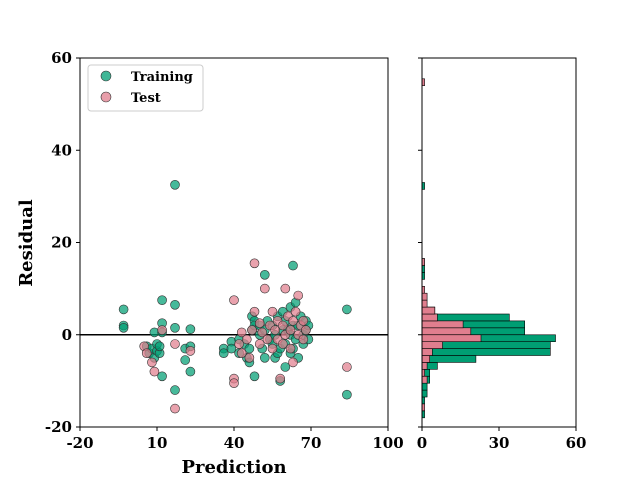  Describe the element at coordinates (234, 443) in the screenshot. I see `x-tick-label: 40` at that location.